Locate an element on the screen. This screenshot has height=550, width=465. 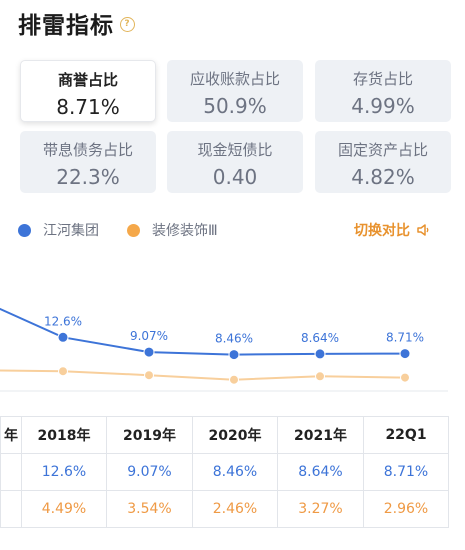
metric-label: 带息债务占比 is located at coordinates (87, 150).